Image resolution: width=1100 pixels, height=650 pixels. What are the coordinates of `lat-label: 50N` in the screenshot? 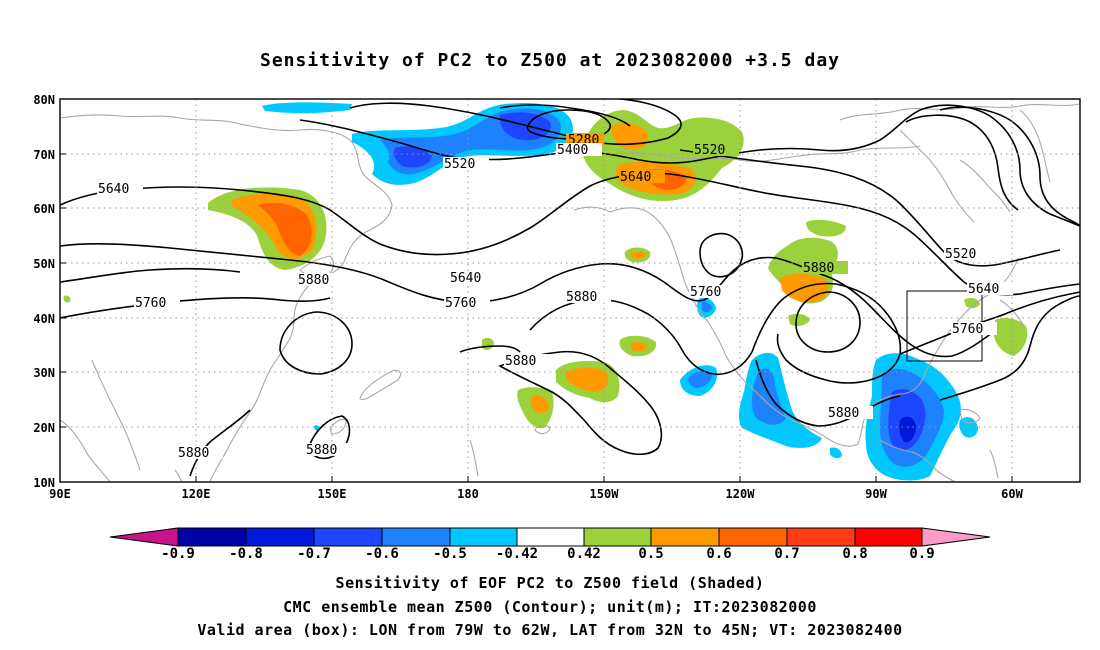 It's located at (44, 264).